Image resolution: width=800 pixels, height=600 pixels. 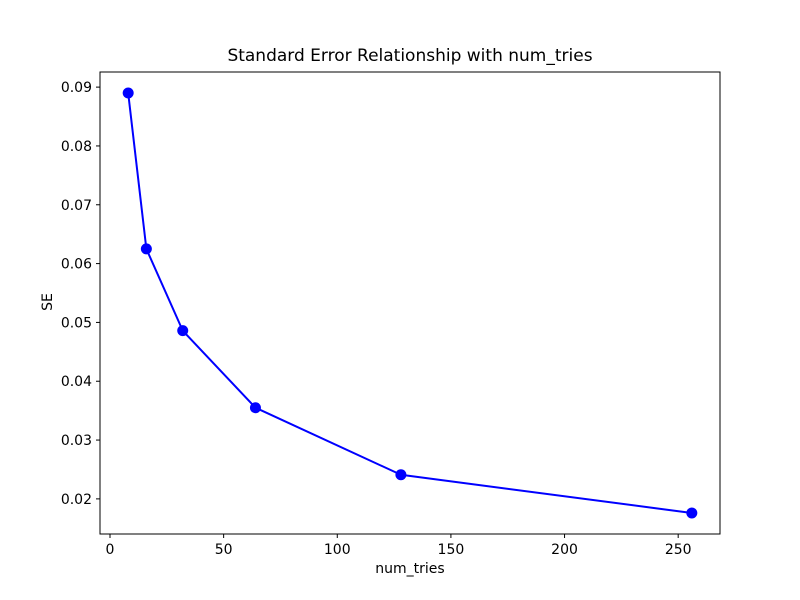 I want to click on x-axis-label: num_tries, so click(x=410, y=569).